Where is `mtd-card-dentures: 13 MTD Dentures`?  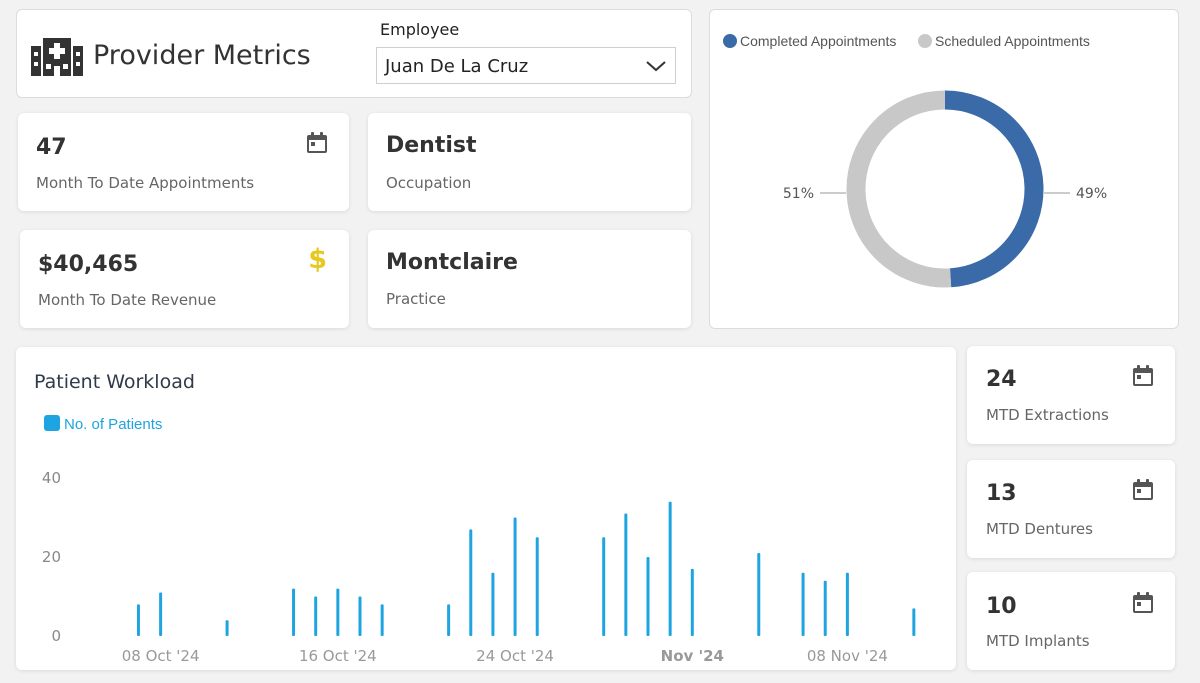
mtd-card-dentures: 13 MTD Dentures is located at coordinates (1071, 509).